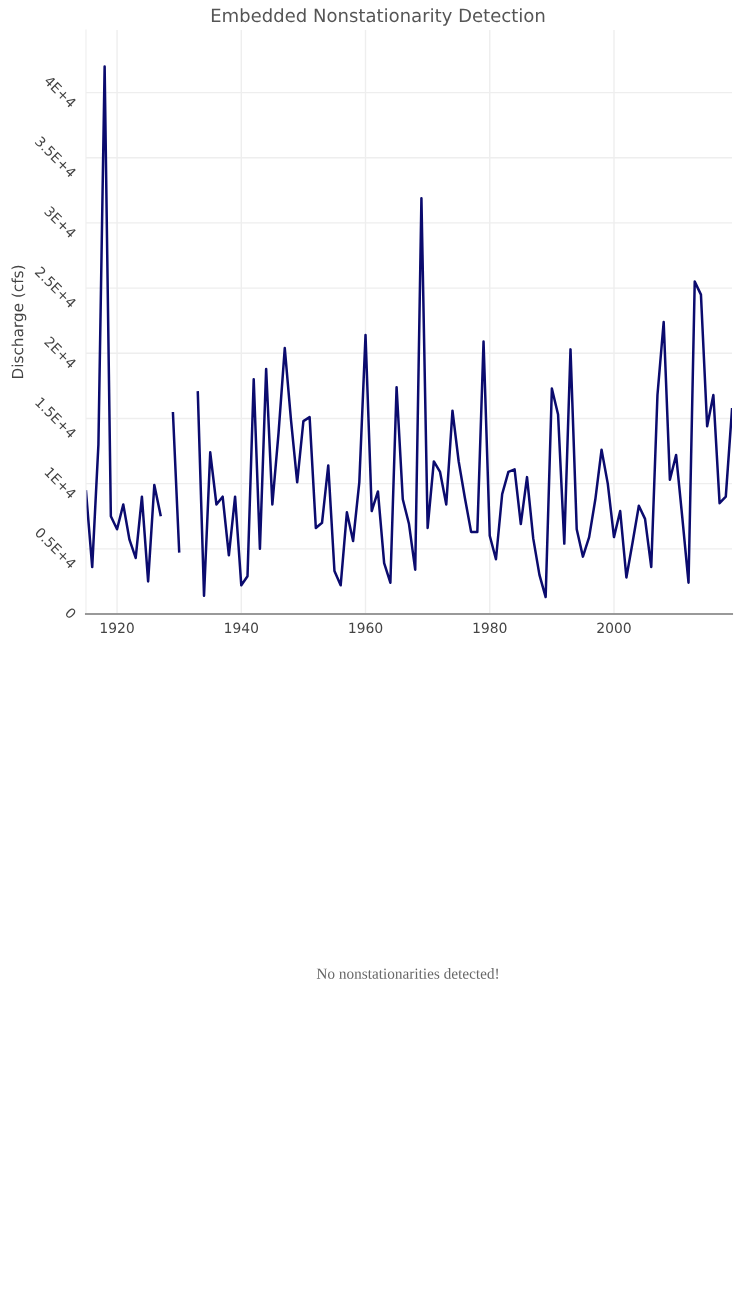 This screenshot has width=734, height=1289. Describe the element at coordinates (614, 628) in the screenshot. I see `x-tick-label: 2000` at that location.